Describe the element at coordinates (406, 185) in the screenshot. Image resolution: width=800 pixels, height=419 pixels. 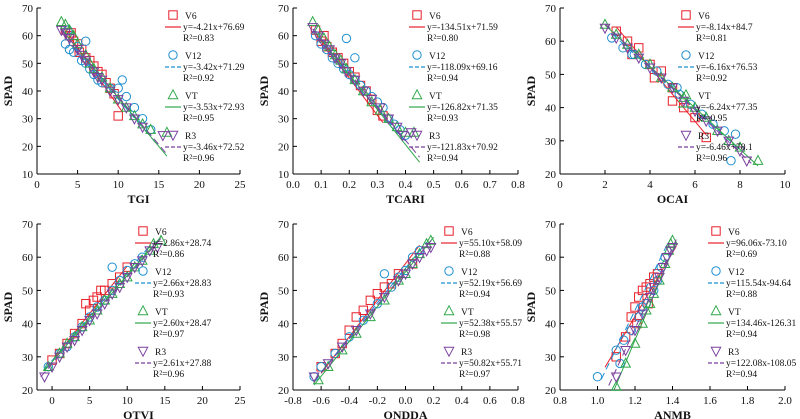
I see `x-tick-label: 0.4` at that location.